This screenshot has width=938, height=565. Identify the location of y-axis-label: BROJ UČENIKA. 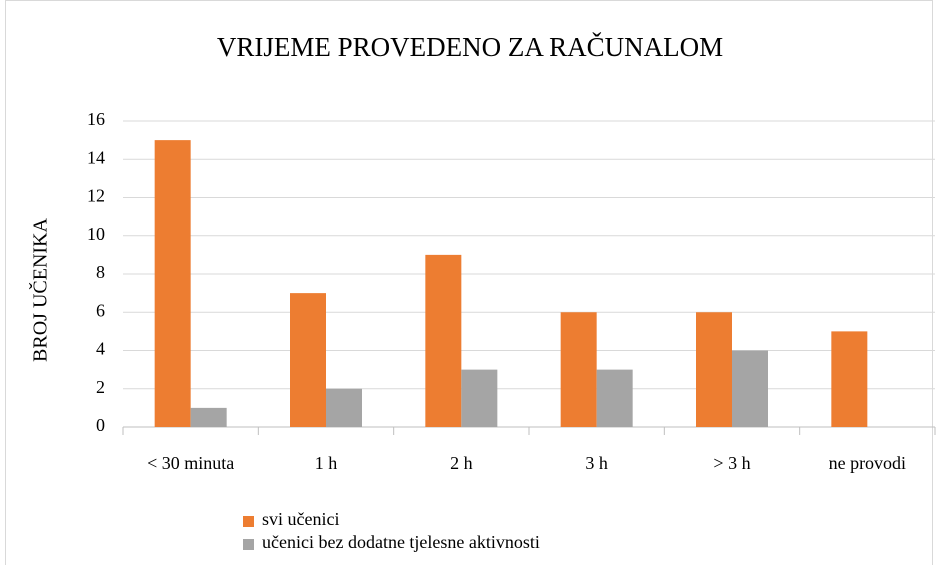
(40, 290).